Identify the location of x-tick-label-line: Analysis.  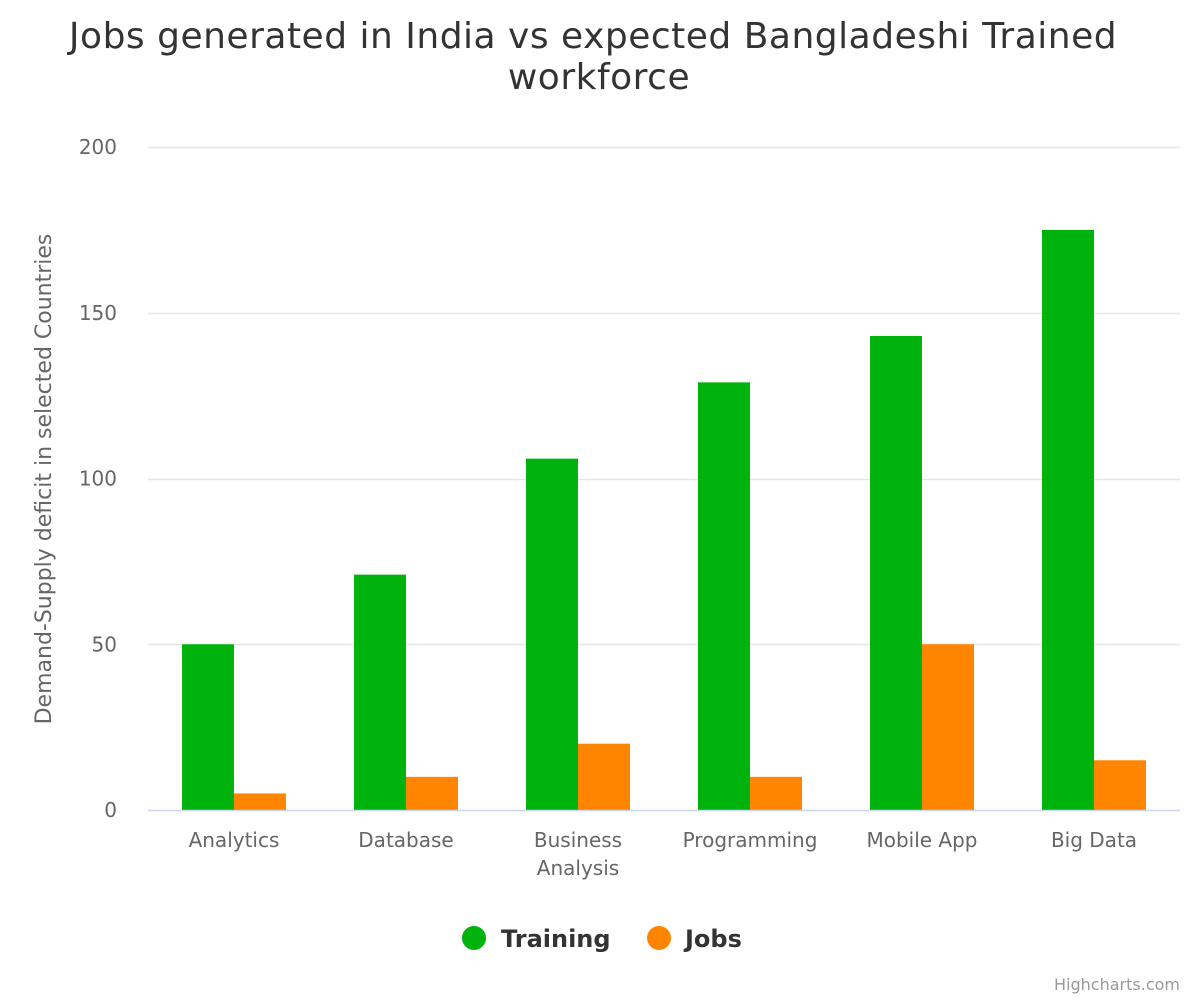
(578, 868).